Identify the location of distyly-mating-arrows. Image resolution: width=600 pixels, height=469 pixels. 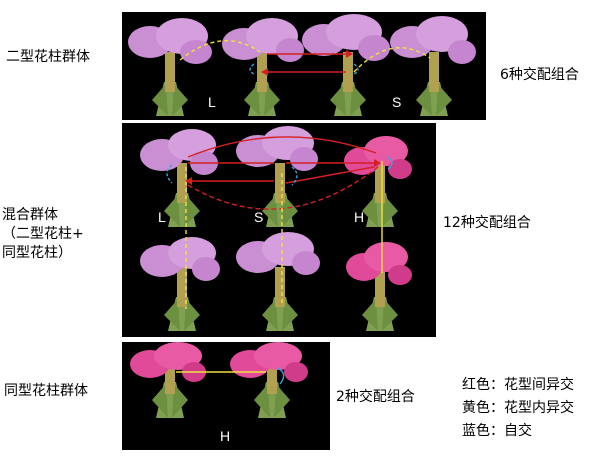
(305, 58).